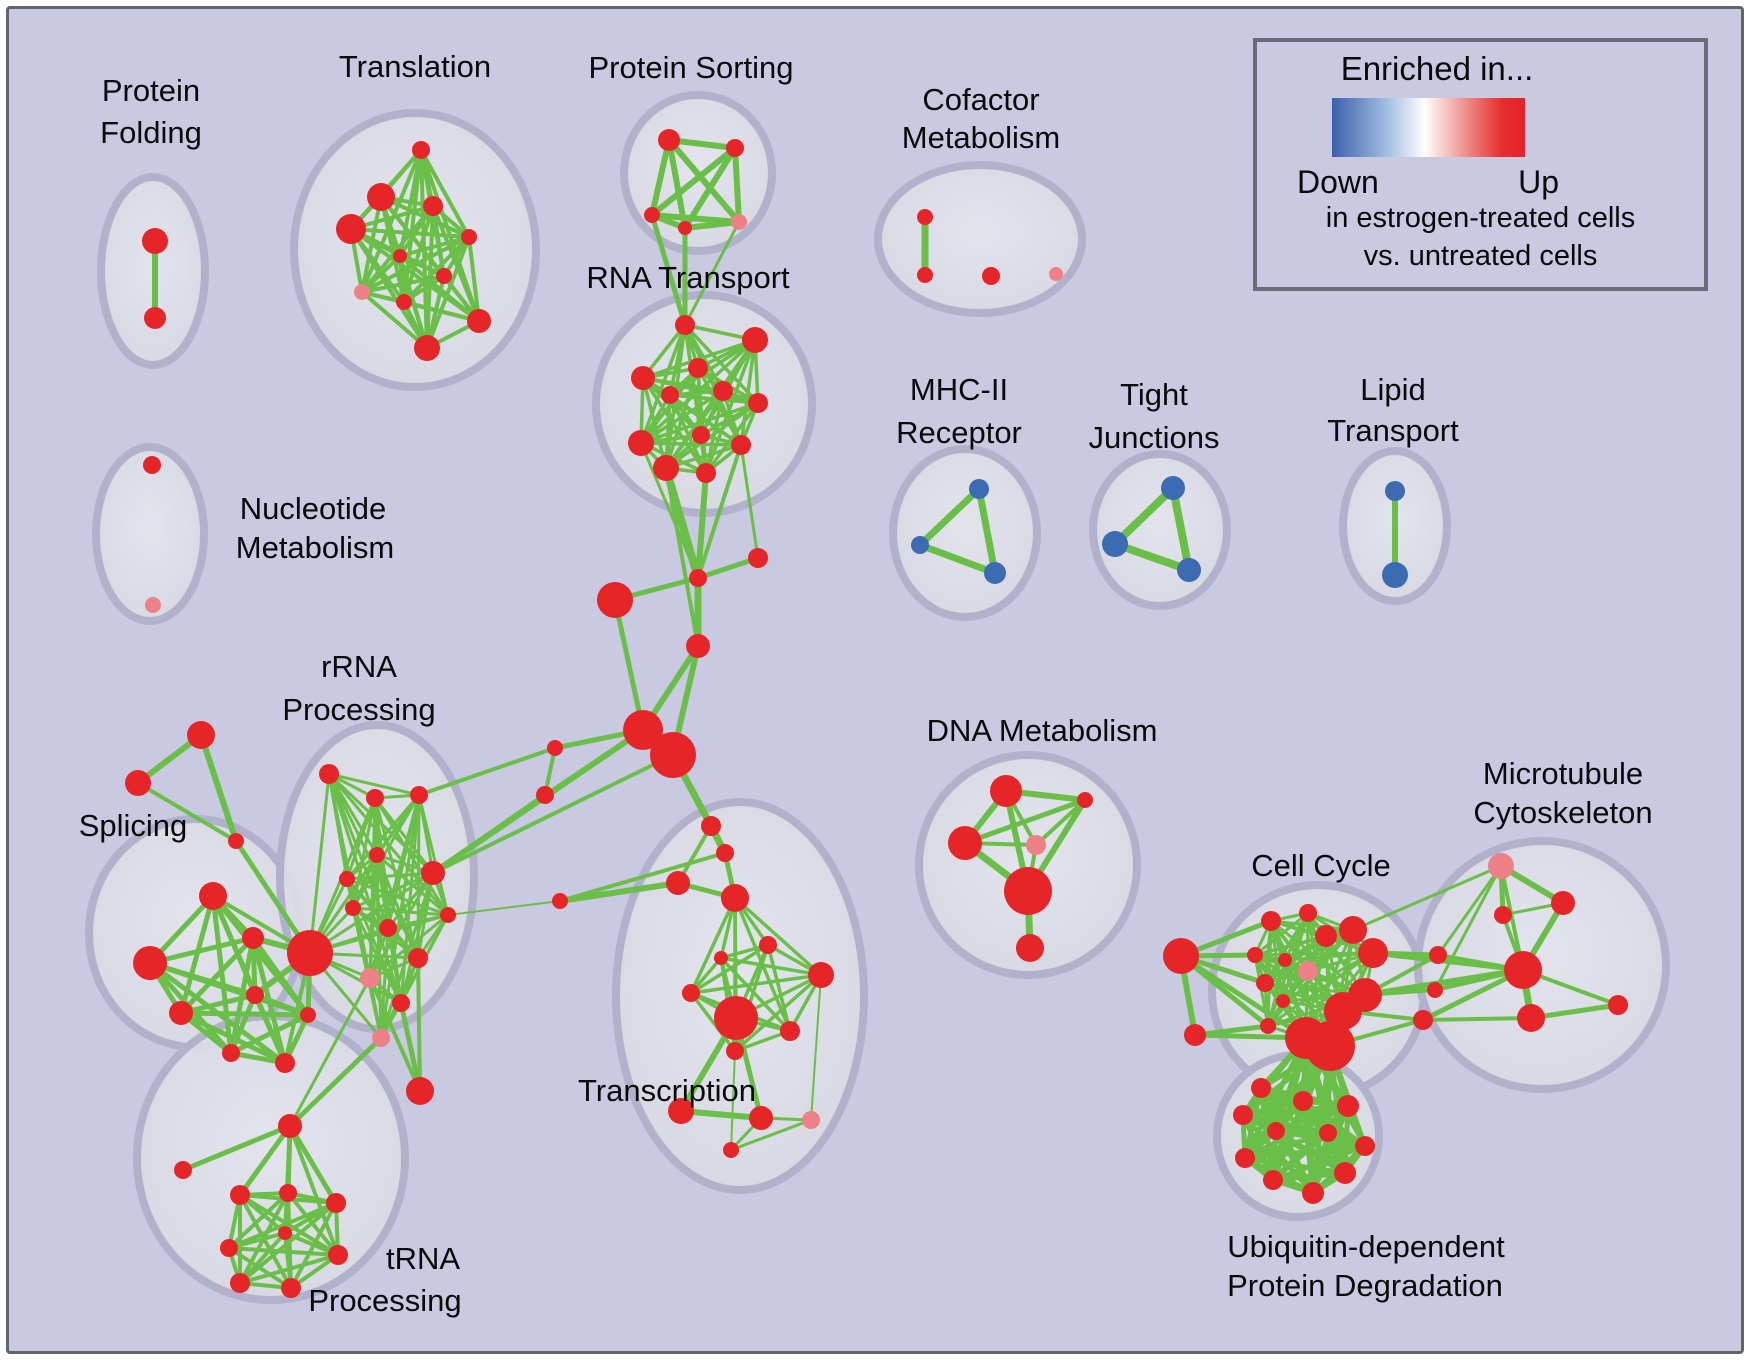 This screenshot has height=1360, width=1750. What do you see at coordinates (721, 958) in the screenshot?
I see `network-node-tc5` at bounding box center [721, 958].